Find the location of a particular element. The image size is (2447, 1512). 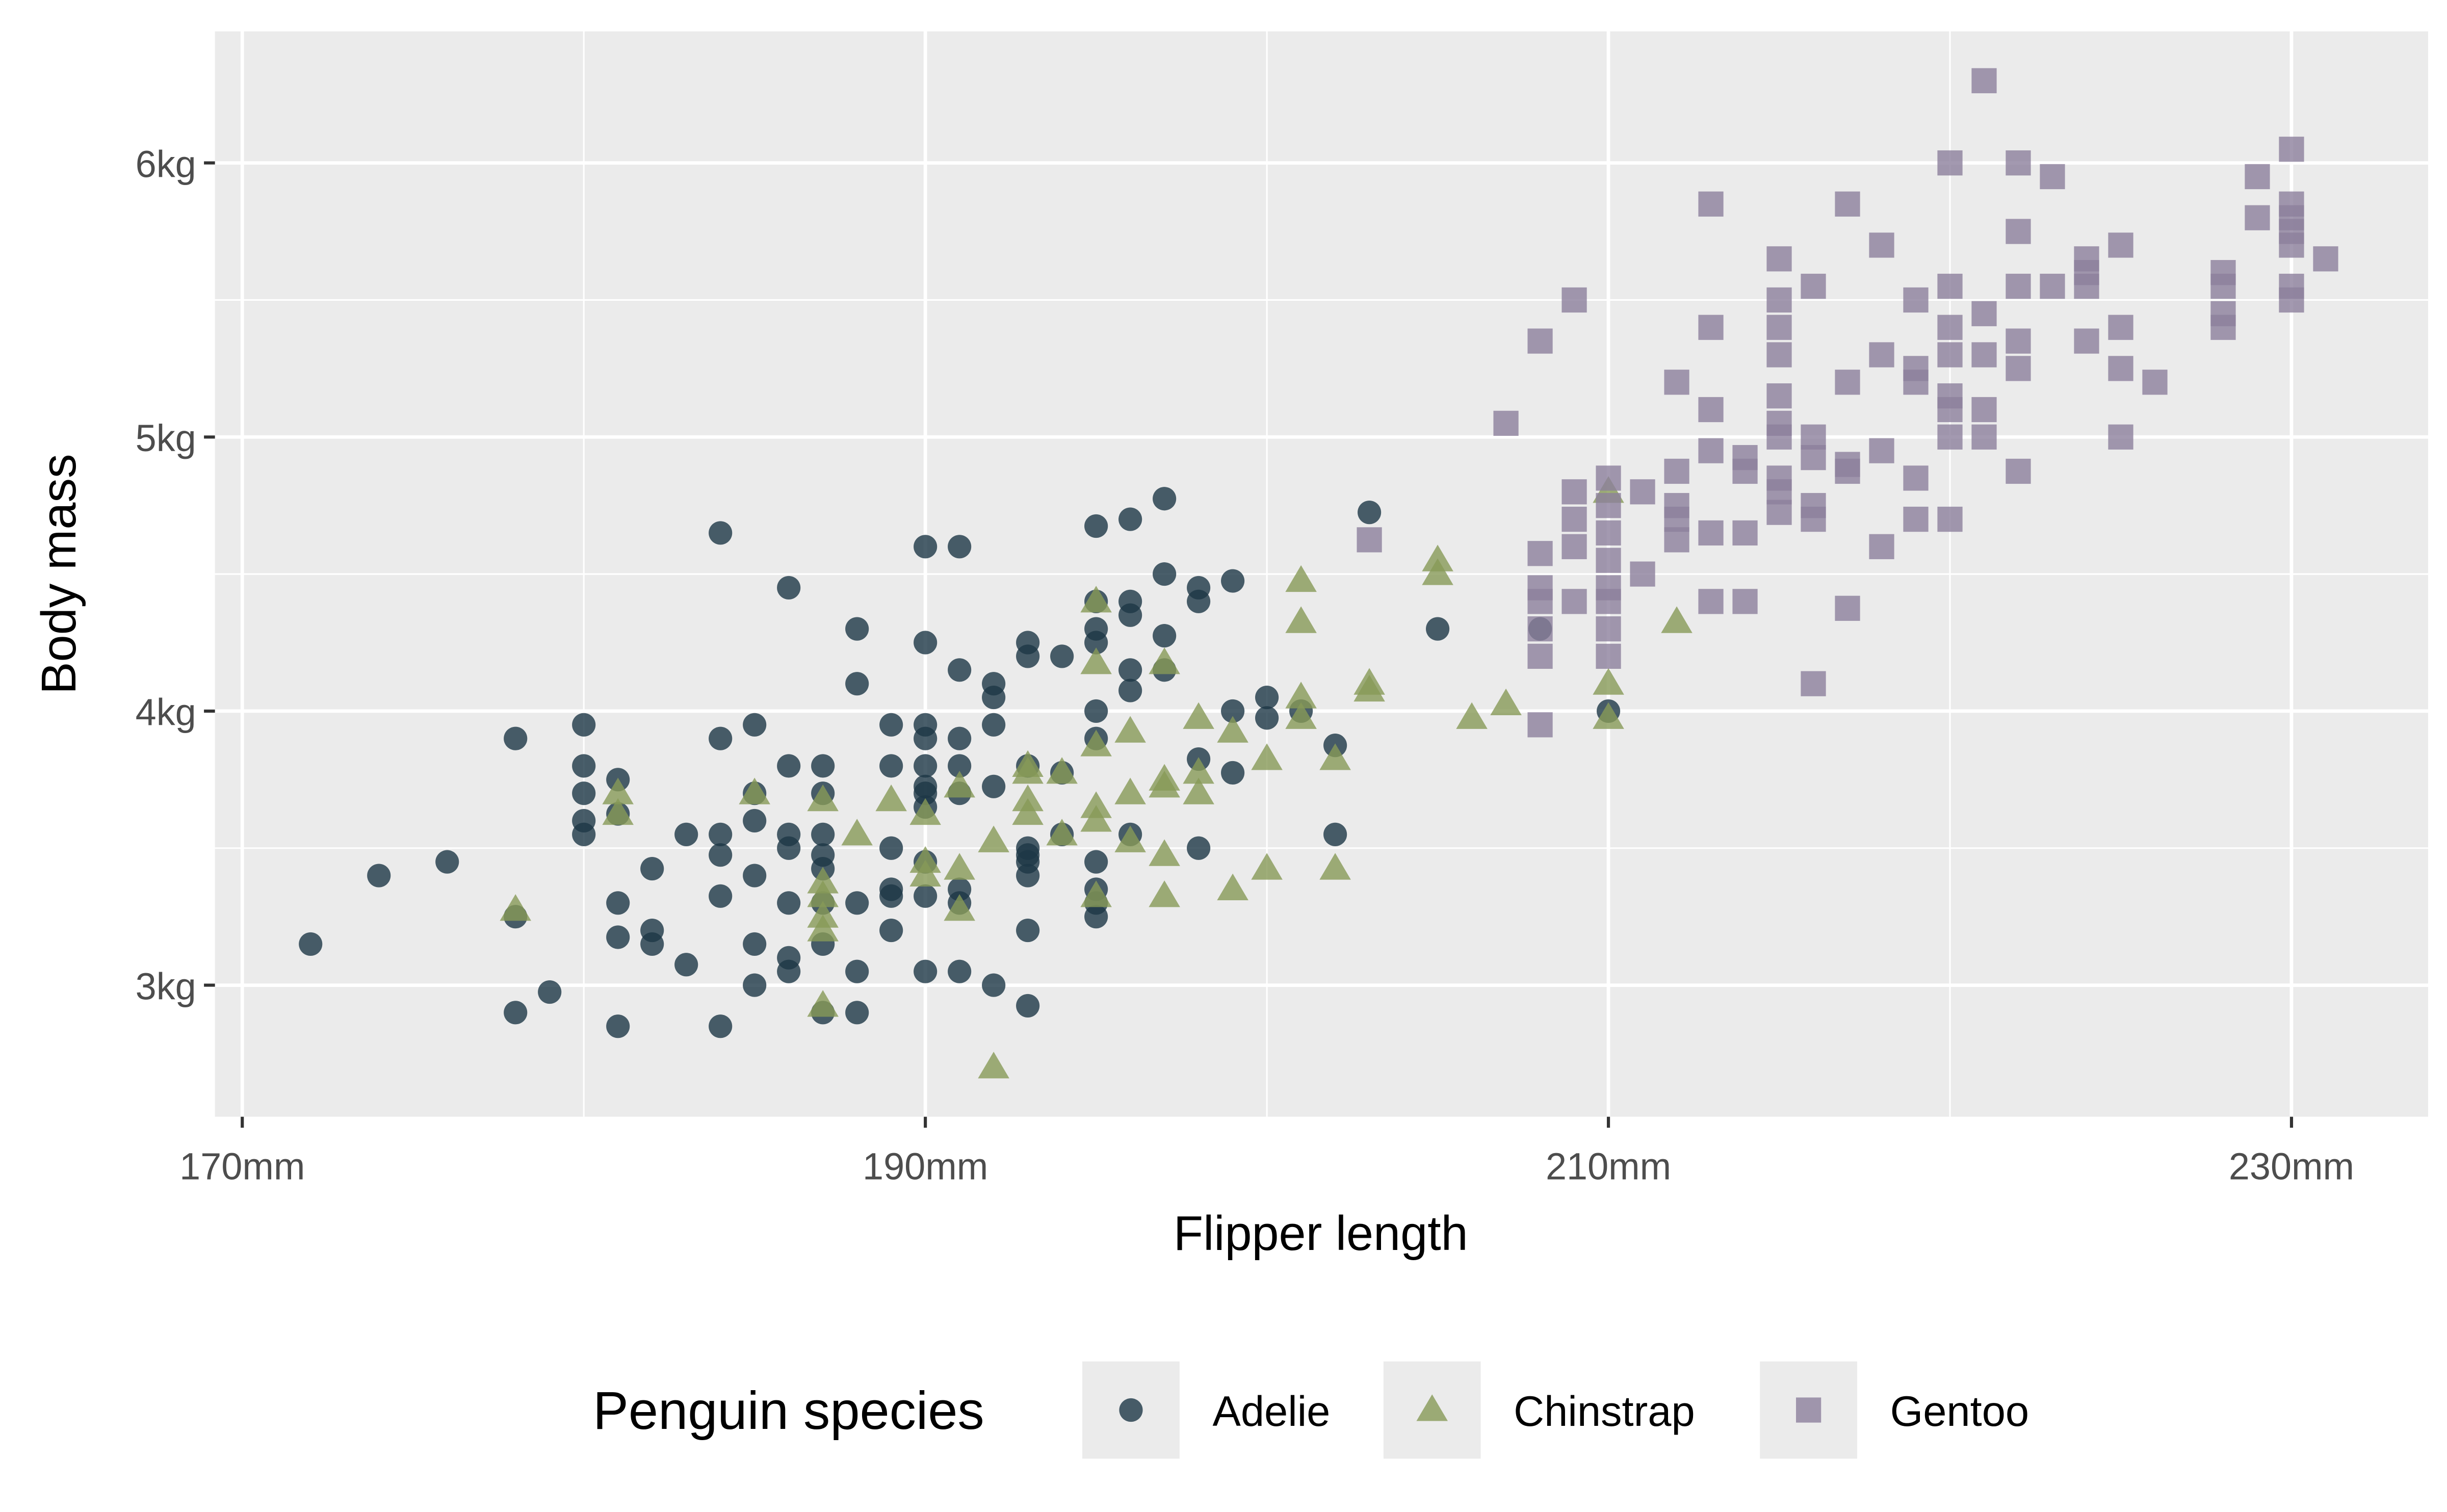

legend-item-adelie: Adelie is located at coordinates (1206, 1410).